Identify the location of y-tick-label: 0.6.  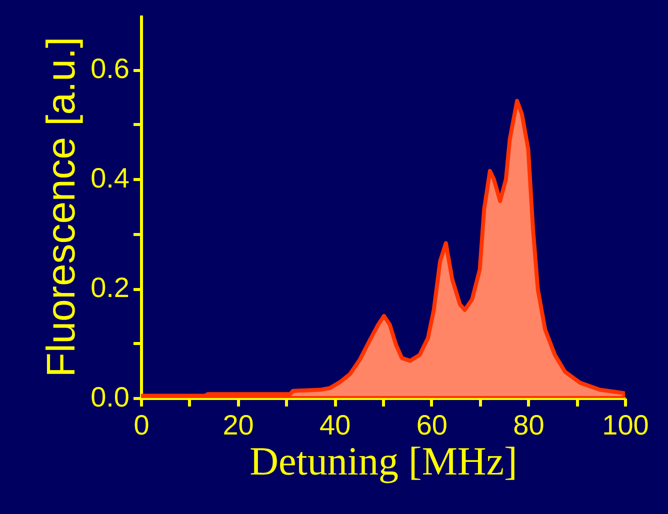
(110, 68).